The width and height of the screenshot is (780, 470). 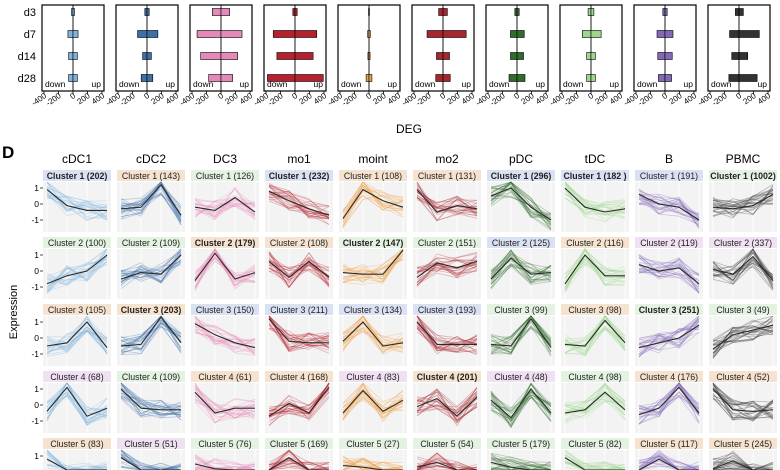 I want to click on cluster-panel: Cluster 4 (48), so click(x=521, y=402).